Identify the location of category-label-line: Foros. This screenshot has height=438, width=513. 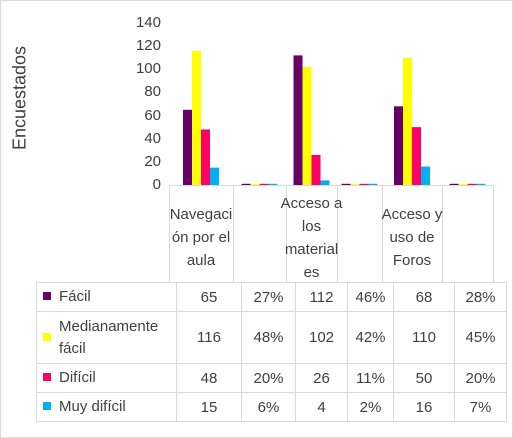
(412, 260).